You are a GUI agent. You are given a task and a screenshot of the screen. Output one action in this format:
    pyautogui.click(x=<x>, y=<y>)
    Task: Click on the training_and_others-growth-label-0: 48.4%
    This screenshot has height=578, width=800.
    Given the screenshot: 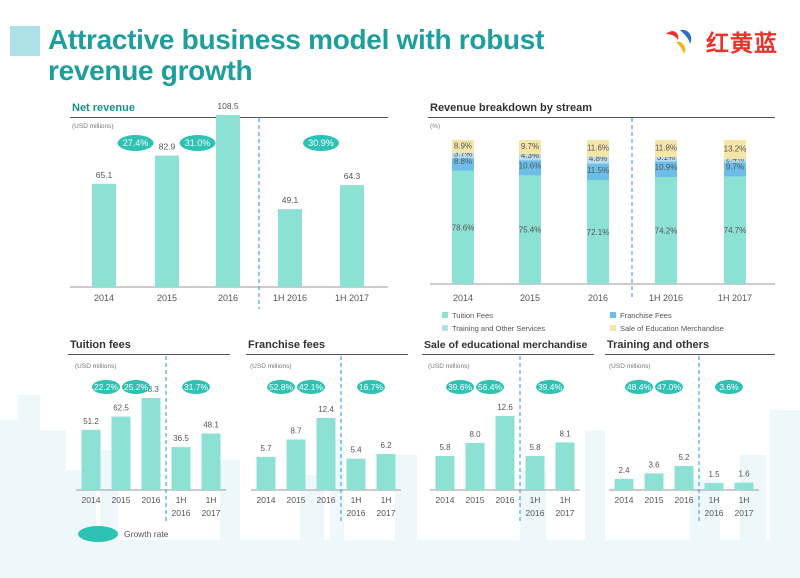 What is the action you would take?
    pyautogui.click(x=639, y=387)
    